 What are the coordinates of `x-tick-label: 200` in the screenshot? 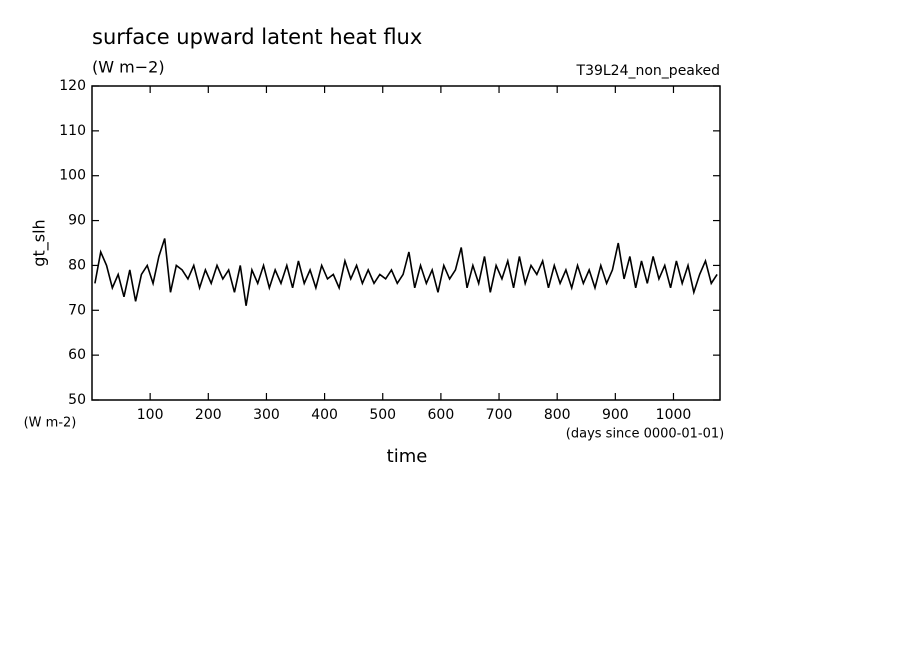 It's located at (208, 415).